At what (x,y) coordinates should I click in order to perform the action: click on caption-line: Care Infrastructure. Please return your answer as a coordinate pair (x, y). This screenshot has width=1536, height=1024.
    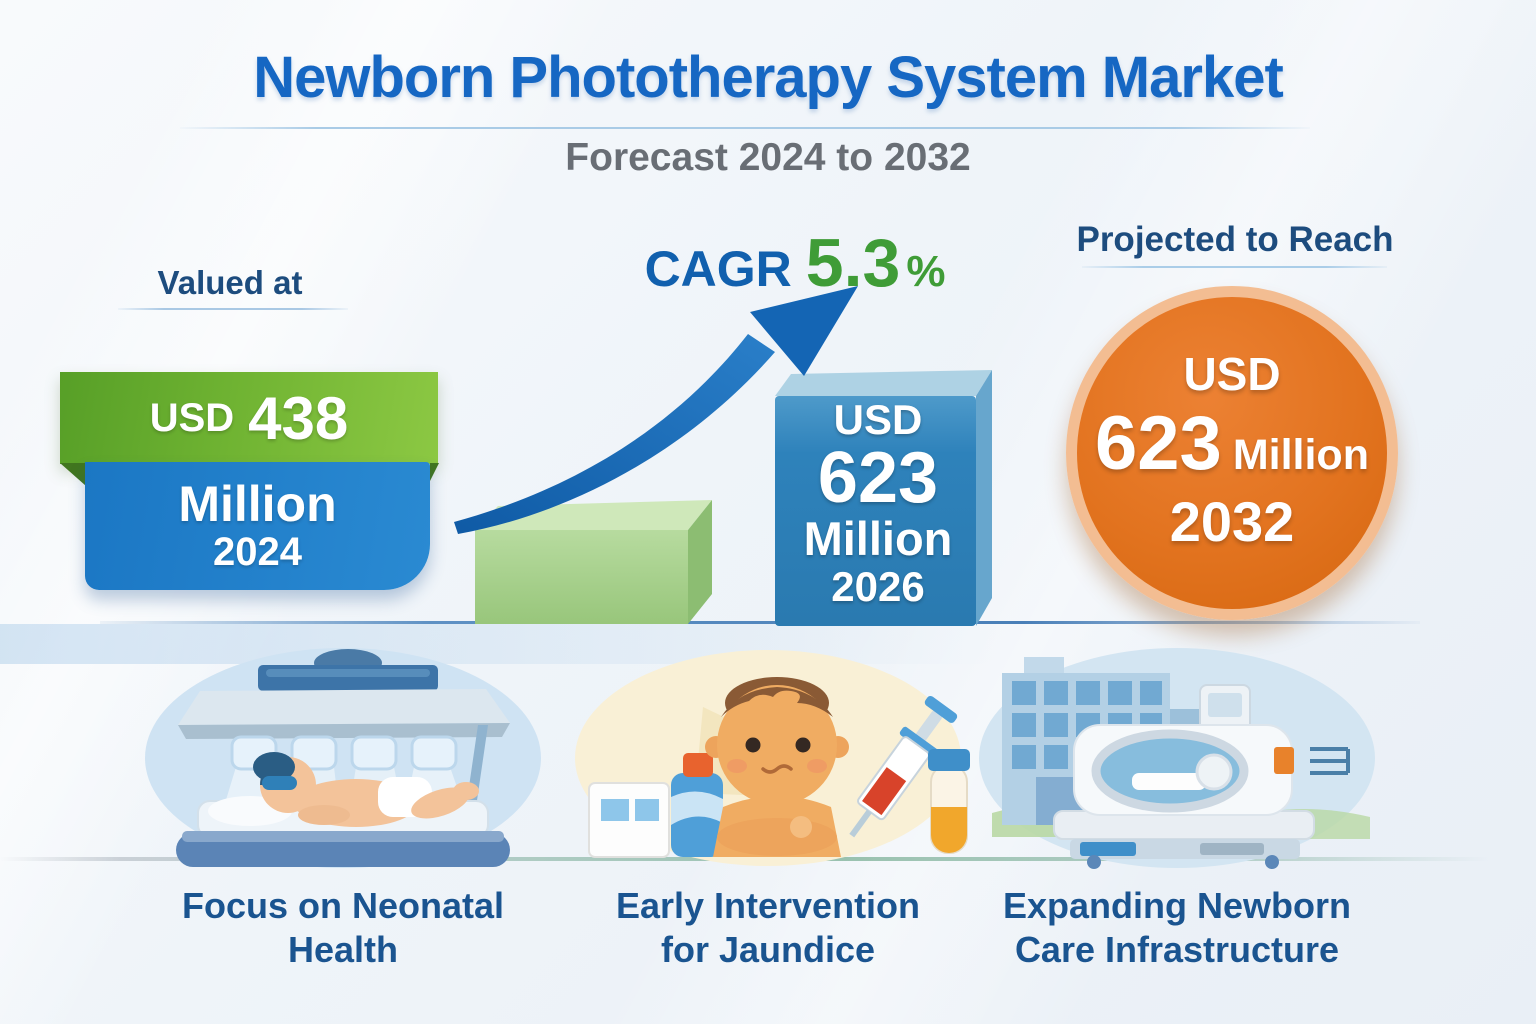
    Looking at the image, I should click on (1177, 949).